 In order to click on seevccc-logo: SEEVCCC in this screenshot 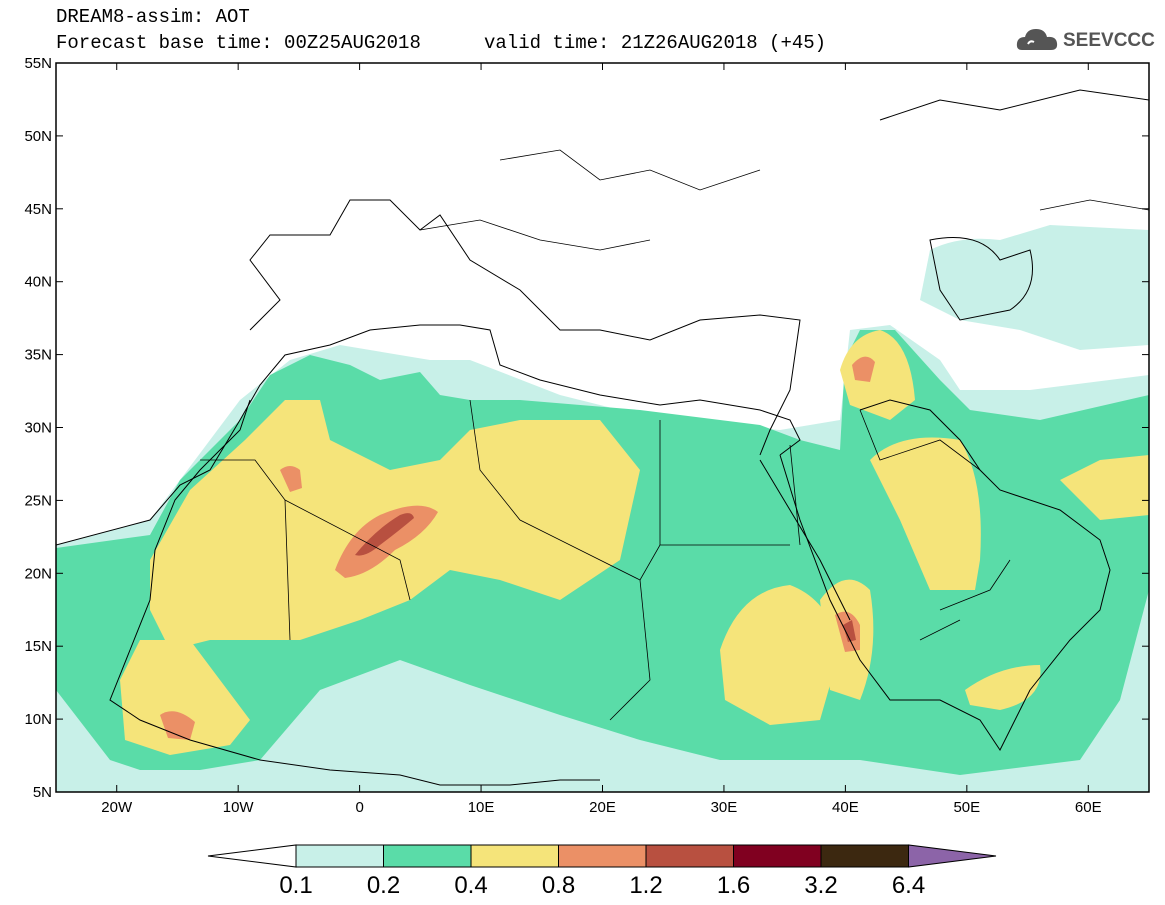, I will do `click(1085, 41)`.